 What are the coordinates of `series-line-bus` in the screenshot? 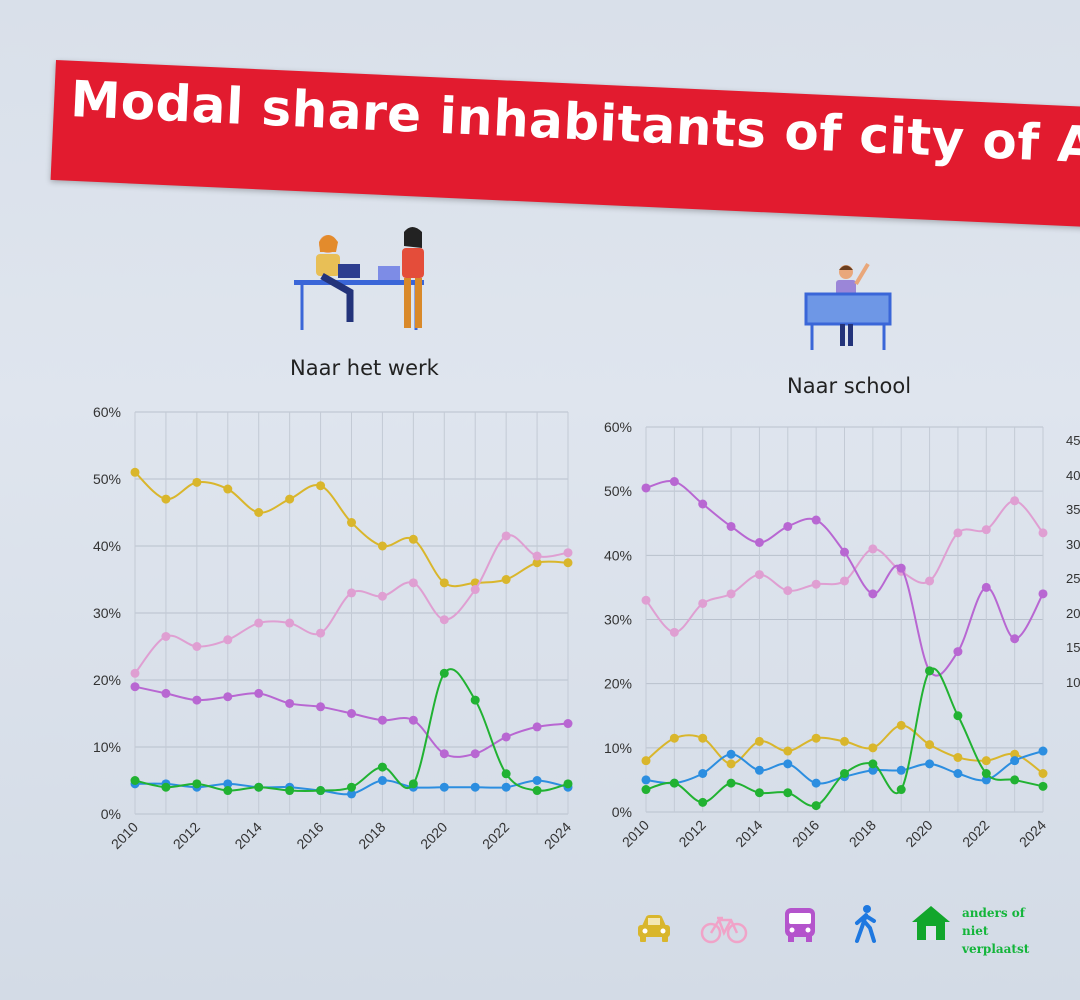 It's located at (844, 578).